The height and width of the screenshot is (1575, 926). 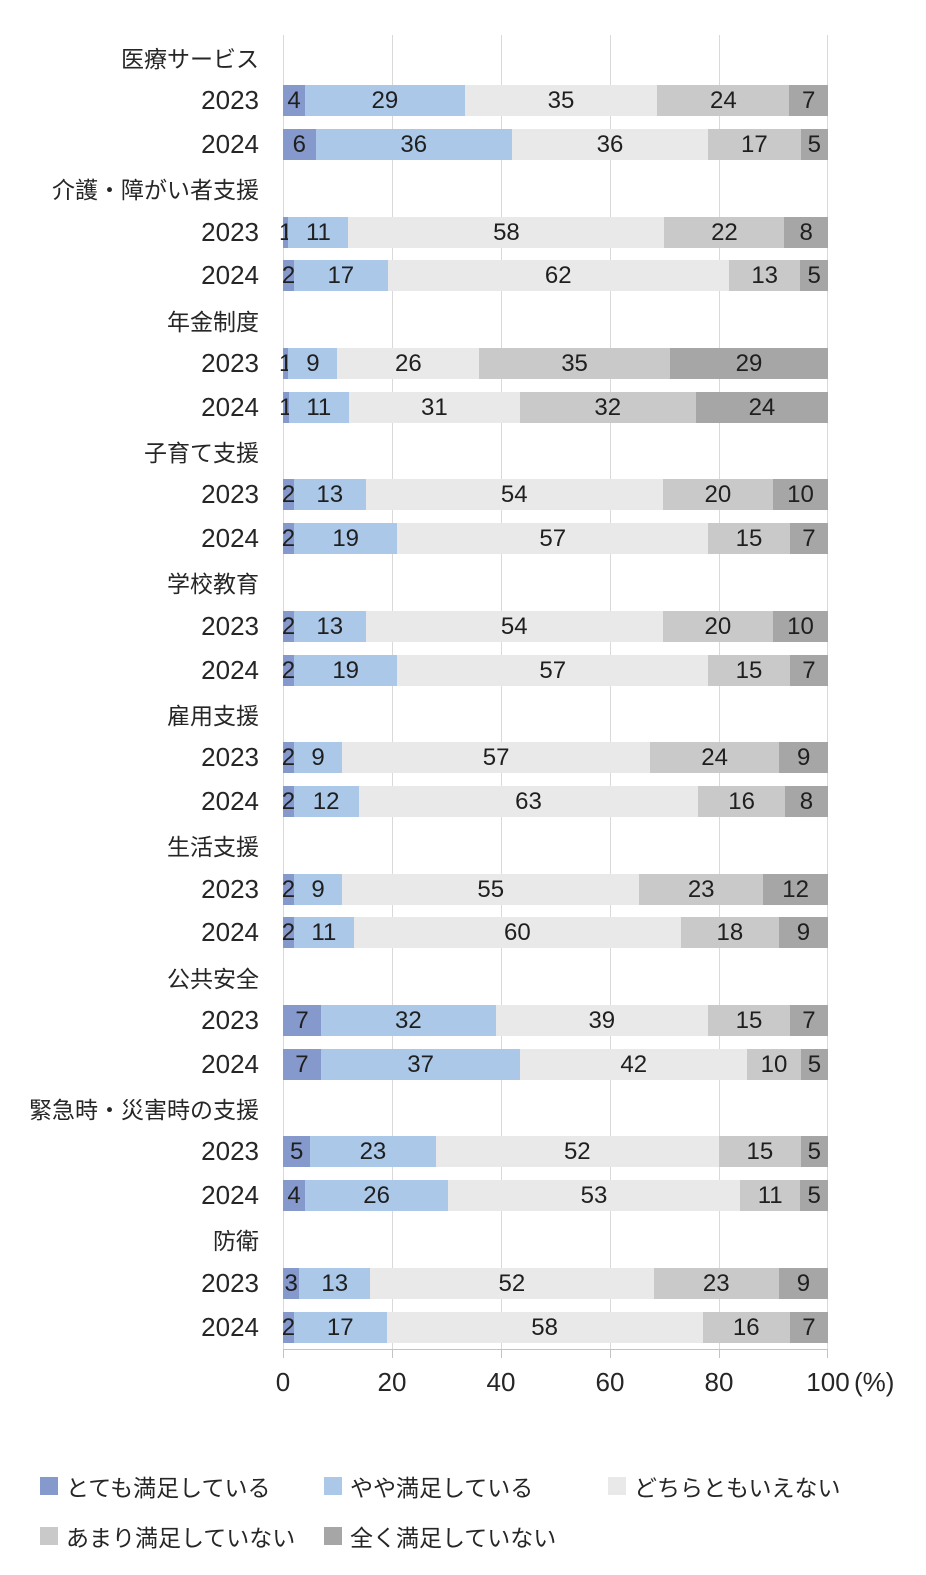 What do you see at coordinates (714, 758) in the screenshot?
I see `bar-segment-somewhat-dissatisfied: 24` at bounding box center [714, 758].